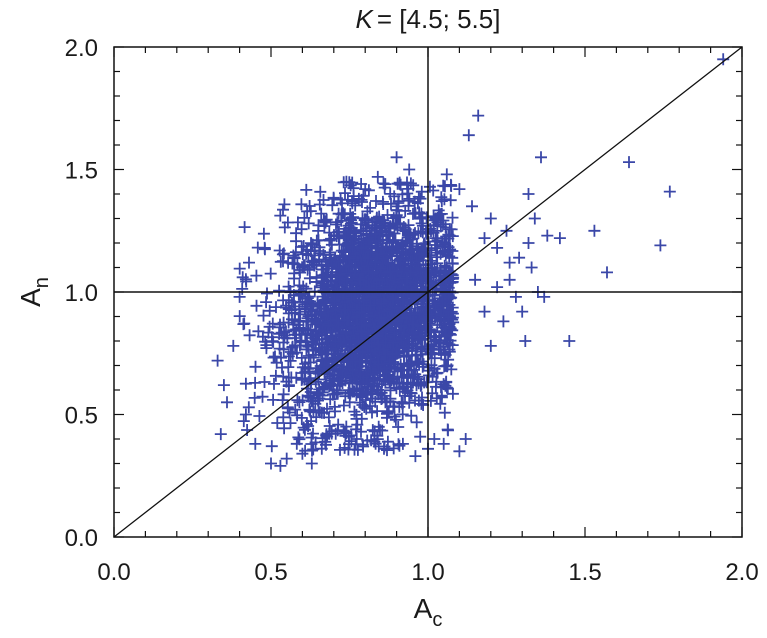 Image resolution: width=767 pixels, height=638 pixels. What do you see at coordinates (439, 19) in the screenshot?
I see `title-range: = [4.5; 5.5]` at bounding box center [439, 19].